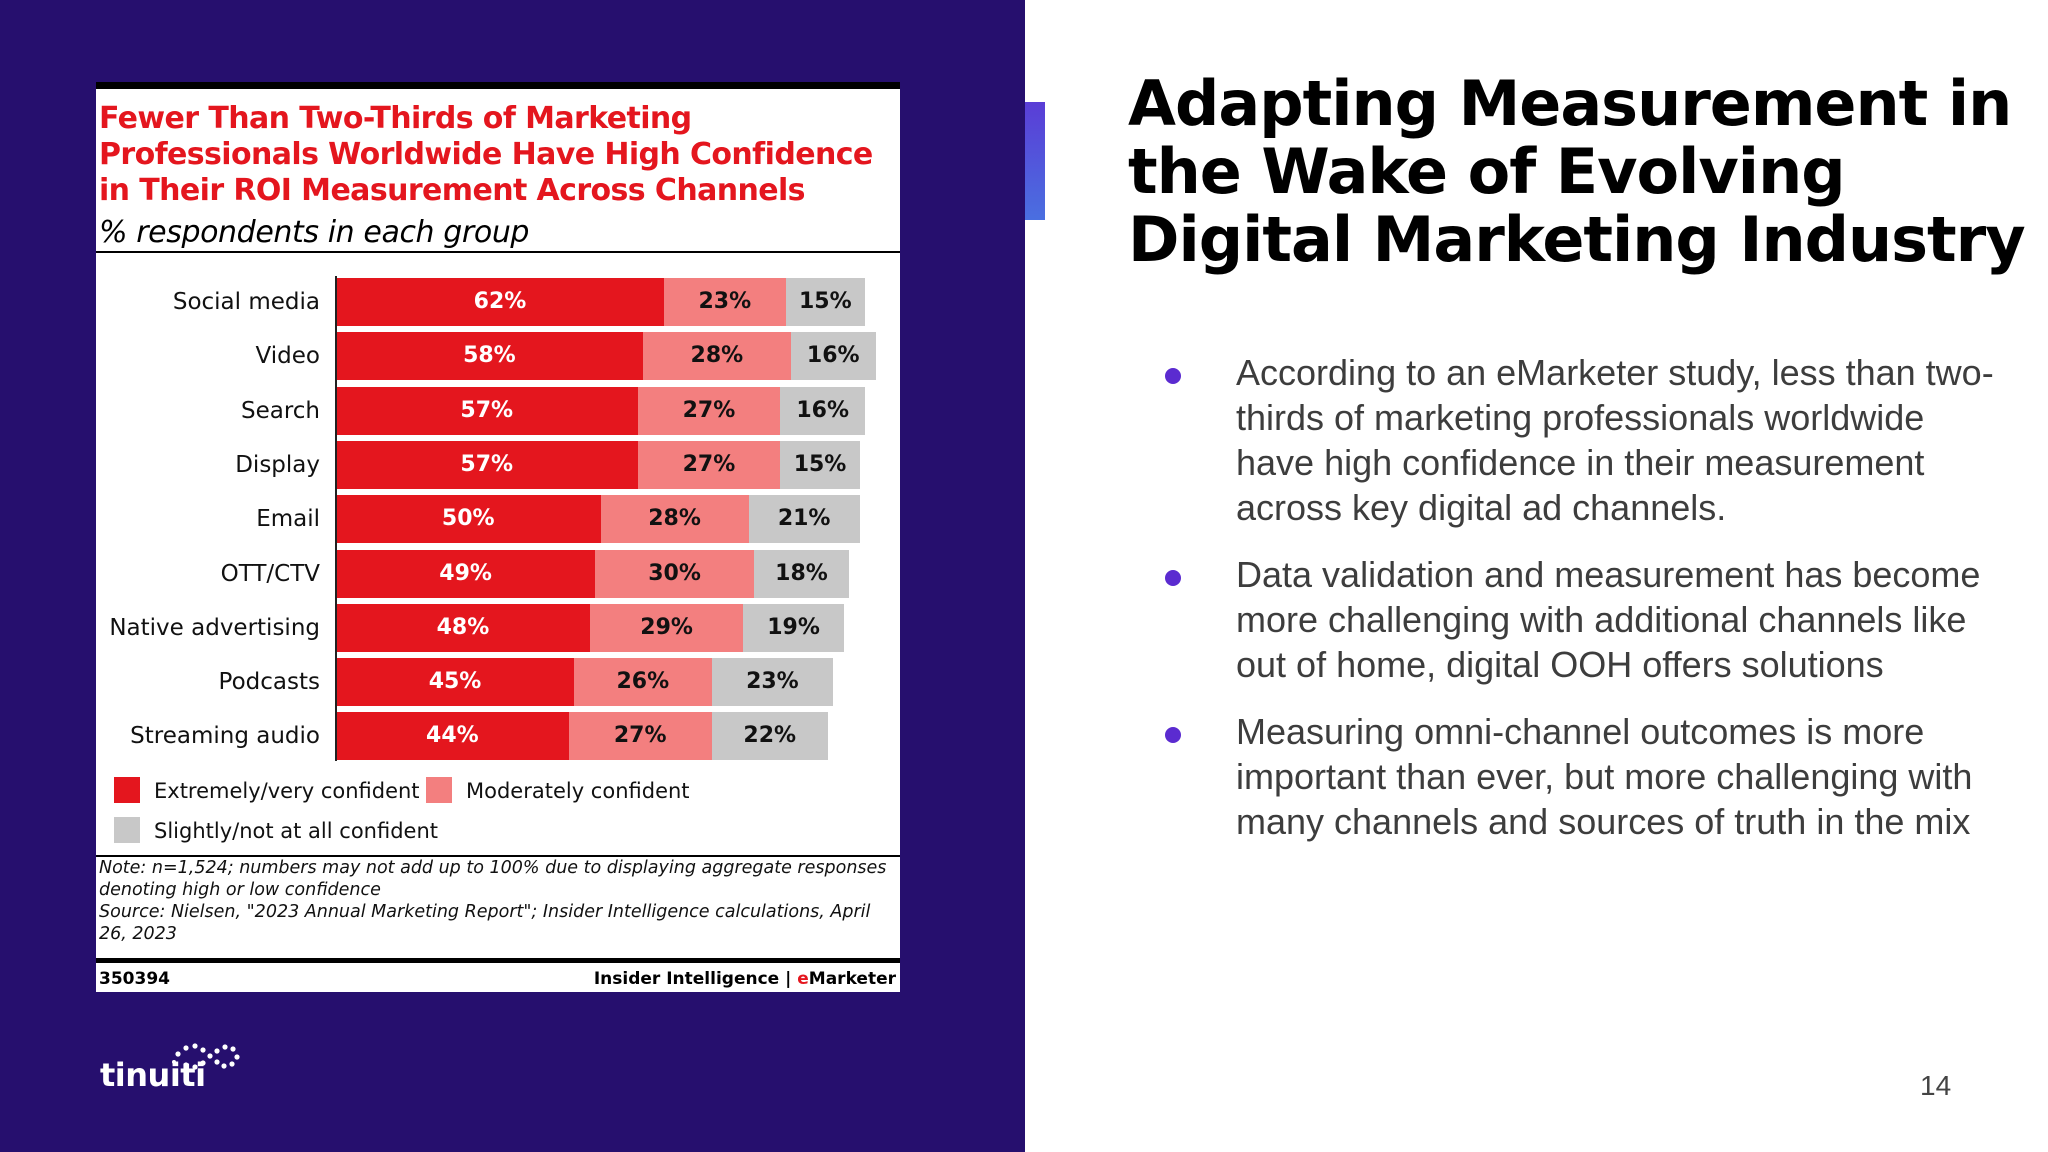 This screenshot has width=2048, height=1152. Describe the element at coordinates (214, 627) in the screenshot. I see `category-label: Native advertising` at that location.